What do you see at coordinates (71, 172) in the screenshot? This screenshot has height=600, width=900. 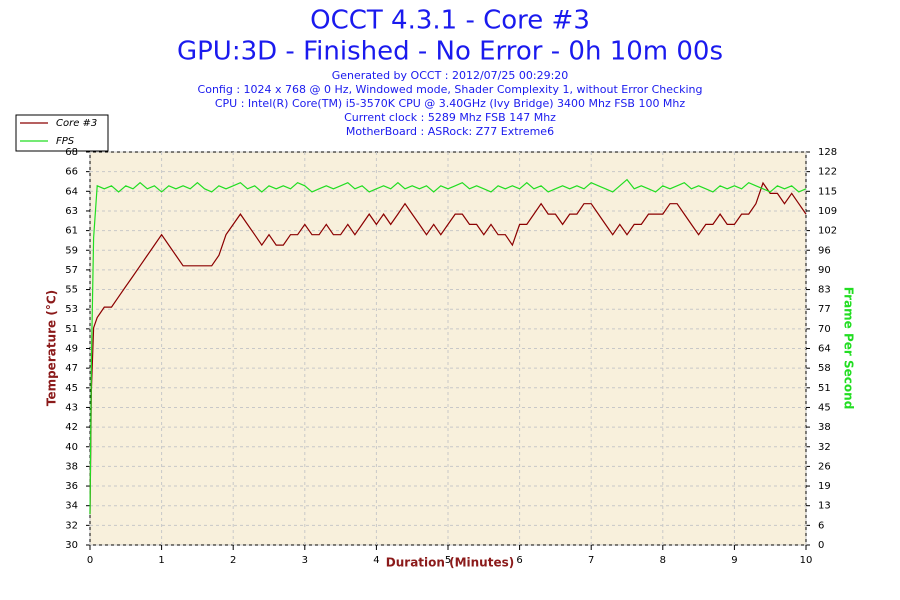 I see `y-tick-label: 66` at bounding box center [71, 172].